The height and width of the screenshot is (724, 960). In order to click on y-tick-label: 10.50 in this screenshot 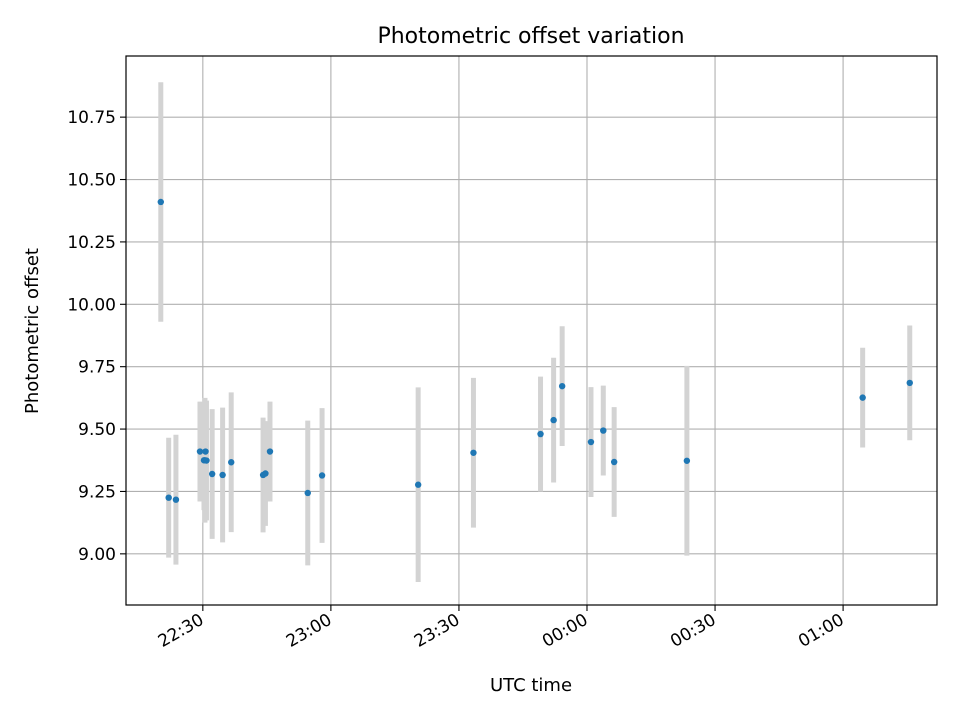, I will do `click(91, 181)`.